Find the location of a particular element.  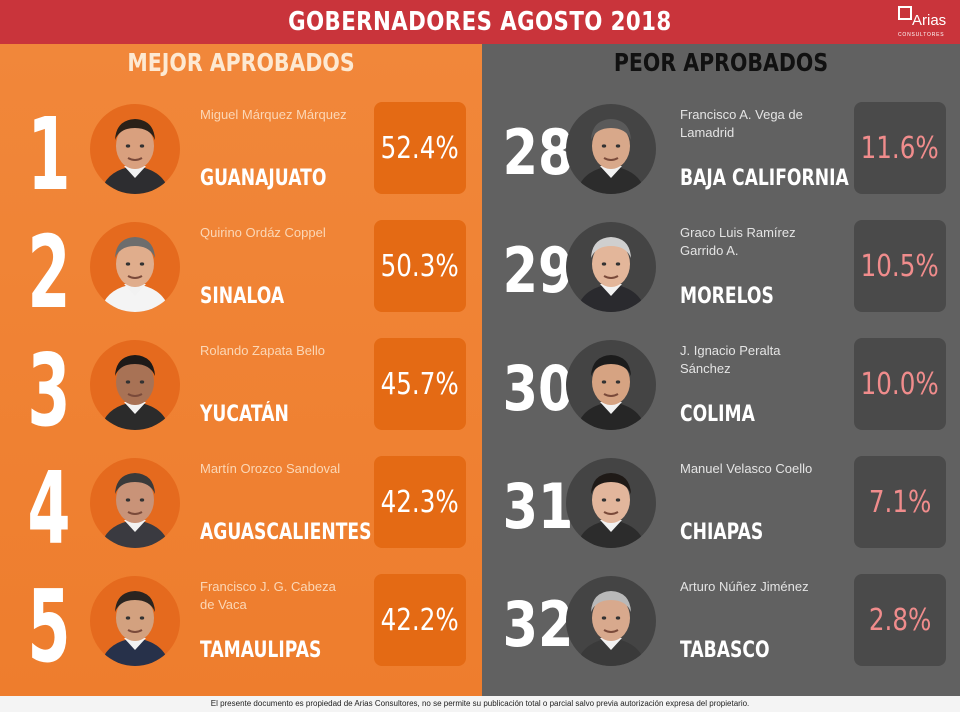

approval-percentage: 11.6% is located at coordinates (900, 148).